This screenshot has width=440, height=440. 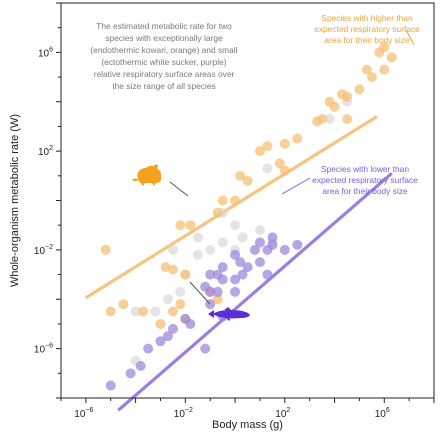 I want to click on y-tick-label: 10², so click(x=45, y=151).